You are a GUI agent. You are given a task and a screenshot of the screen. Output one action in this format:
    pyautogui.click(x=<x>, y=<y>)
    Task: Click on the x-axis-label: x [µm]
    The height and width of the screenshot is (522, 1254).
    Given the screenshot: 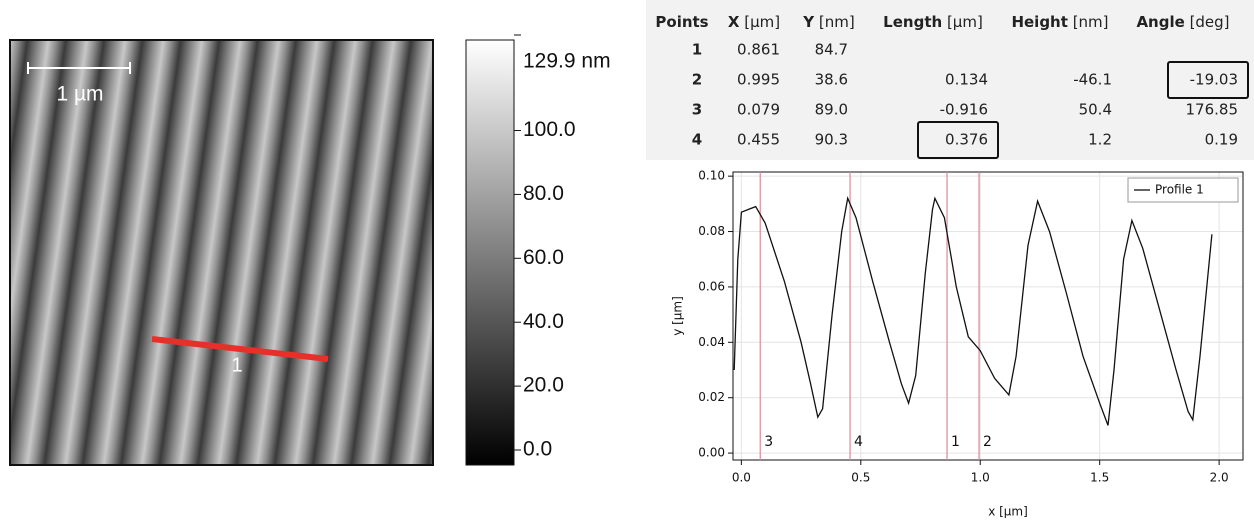 What is the action you would take?
    pyautogui.click(x=1008, y=512)
    